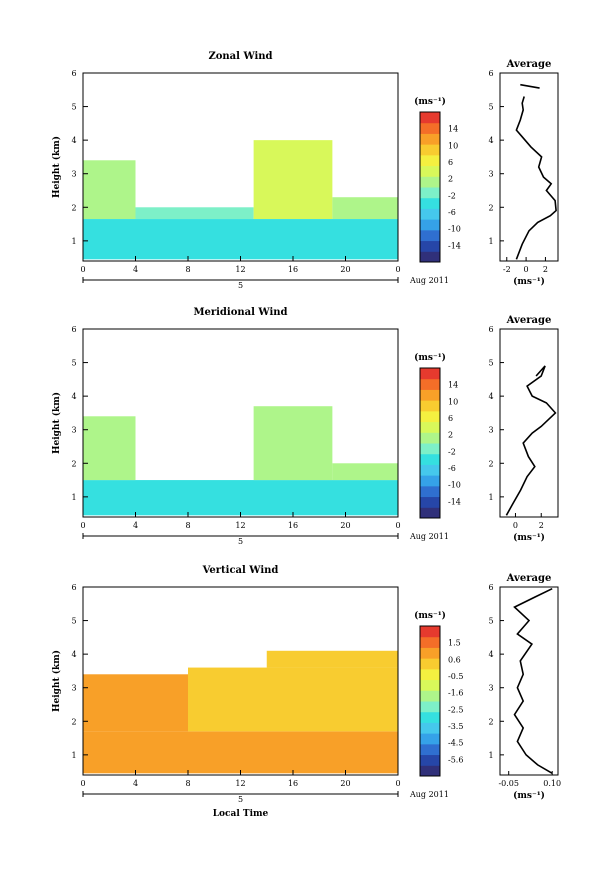 The image size is (614, 873). Describe the element at coordinates (454, 229) in the screenshot. I see `colorbar-tick-label: -10` at that location.